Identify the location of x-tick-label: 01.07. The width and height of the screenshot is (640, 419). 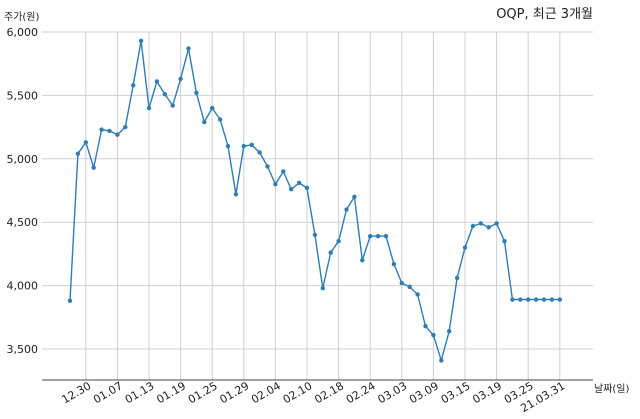
(108, 392).